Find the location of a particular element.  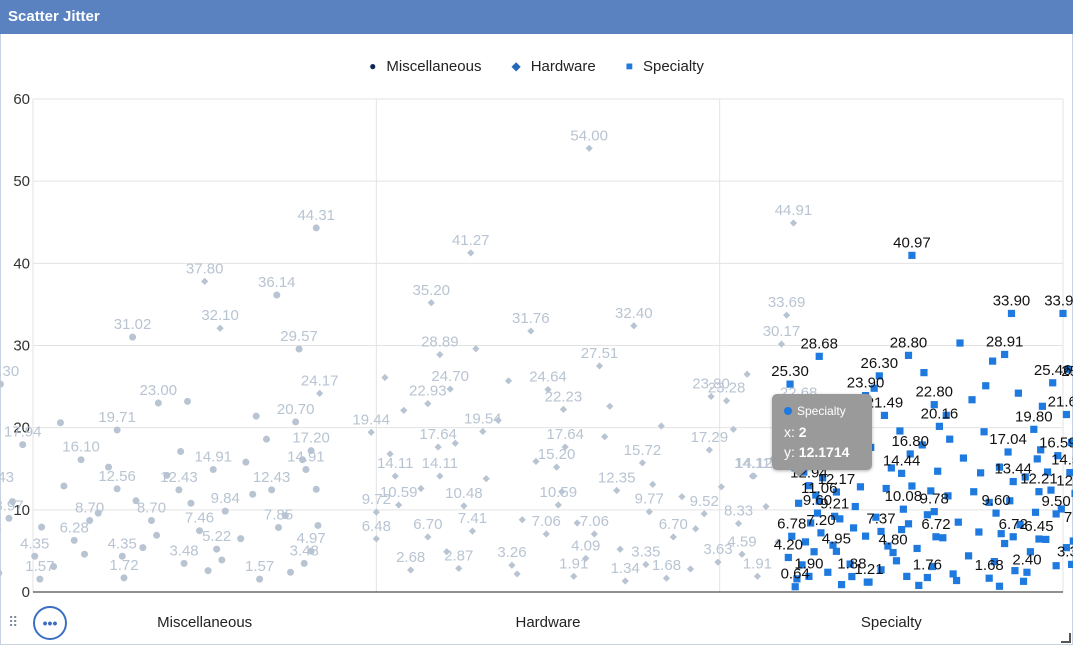

data-label: 17.64 is located at coordinates (565, 434).